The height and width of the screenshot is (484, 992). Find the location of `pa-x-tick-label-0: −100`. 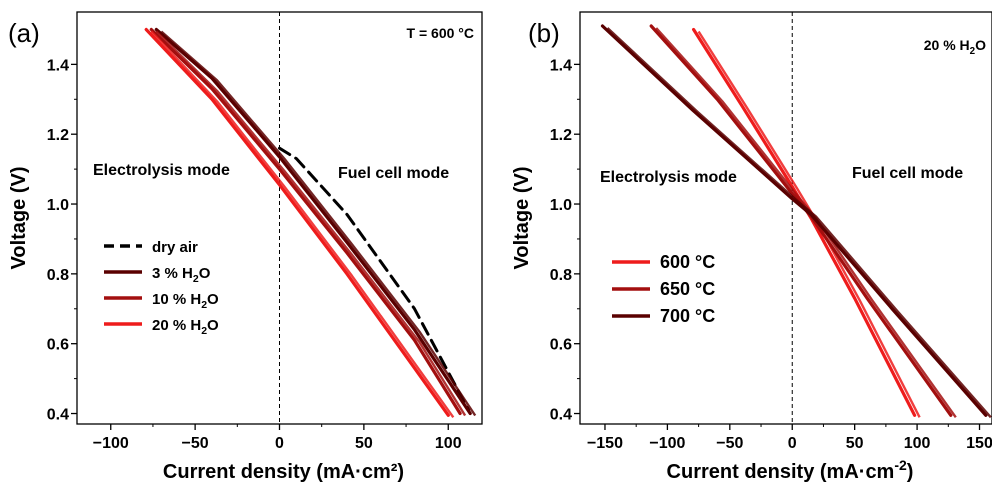

pa-x-tick-label-0: −100 is located at coordinates (111, 443).